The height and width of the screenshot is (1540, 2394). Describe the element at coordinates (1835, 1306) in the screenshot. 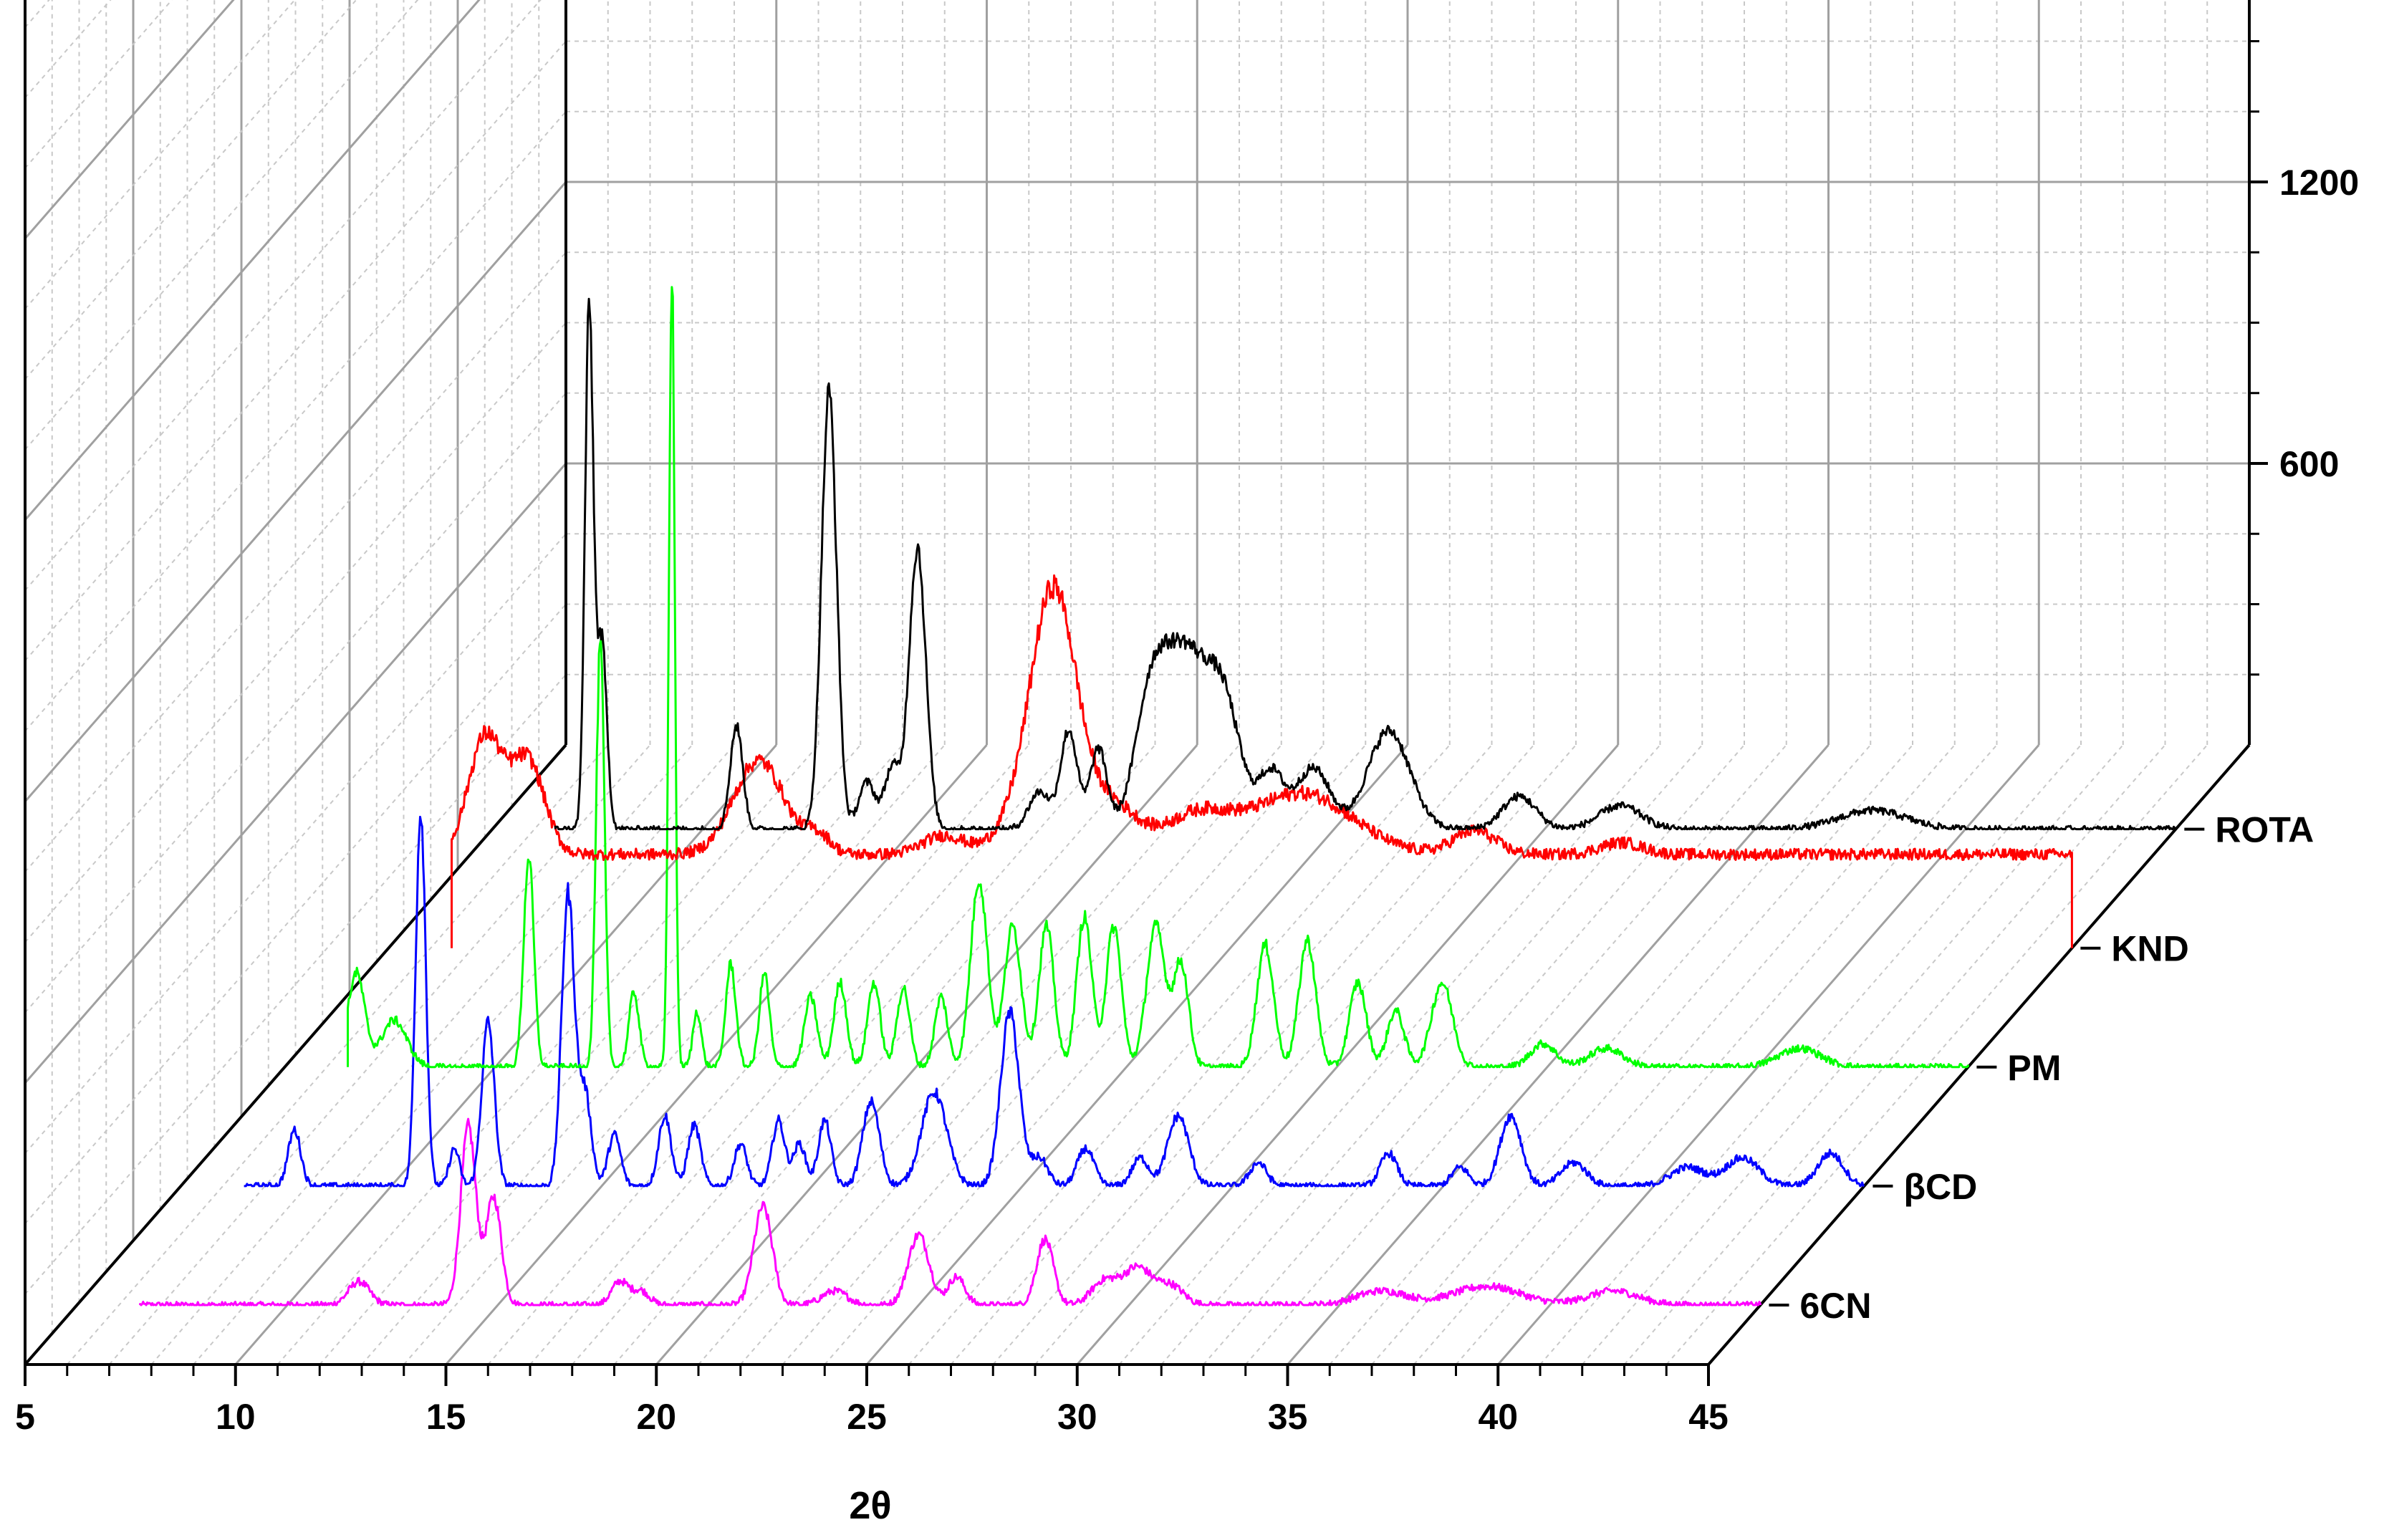

I see `series-label-6CN: 6CN` at that location.